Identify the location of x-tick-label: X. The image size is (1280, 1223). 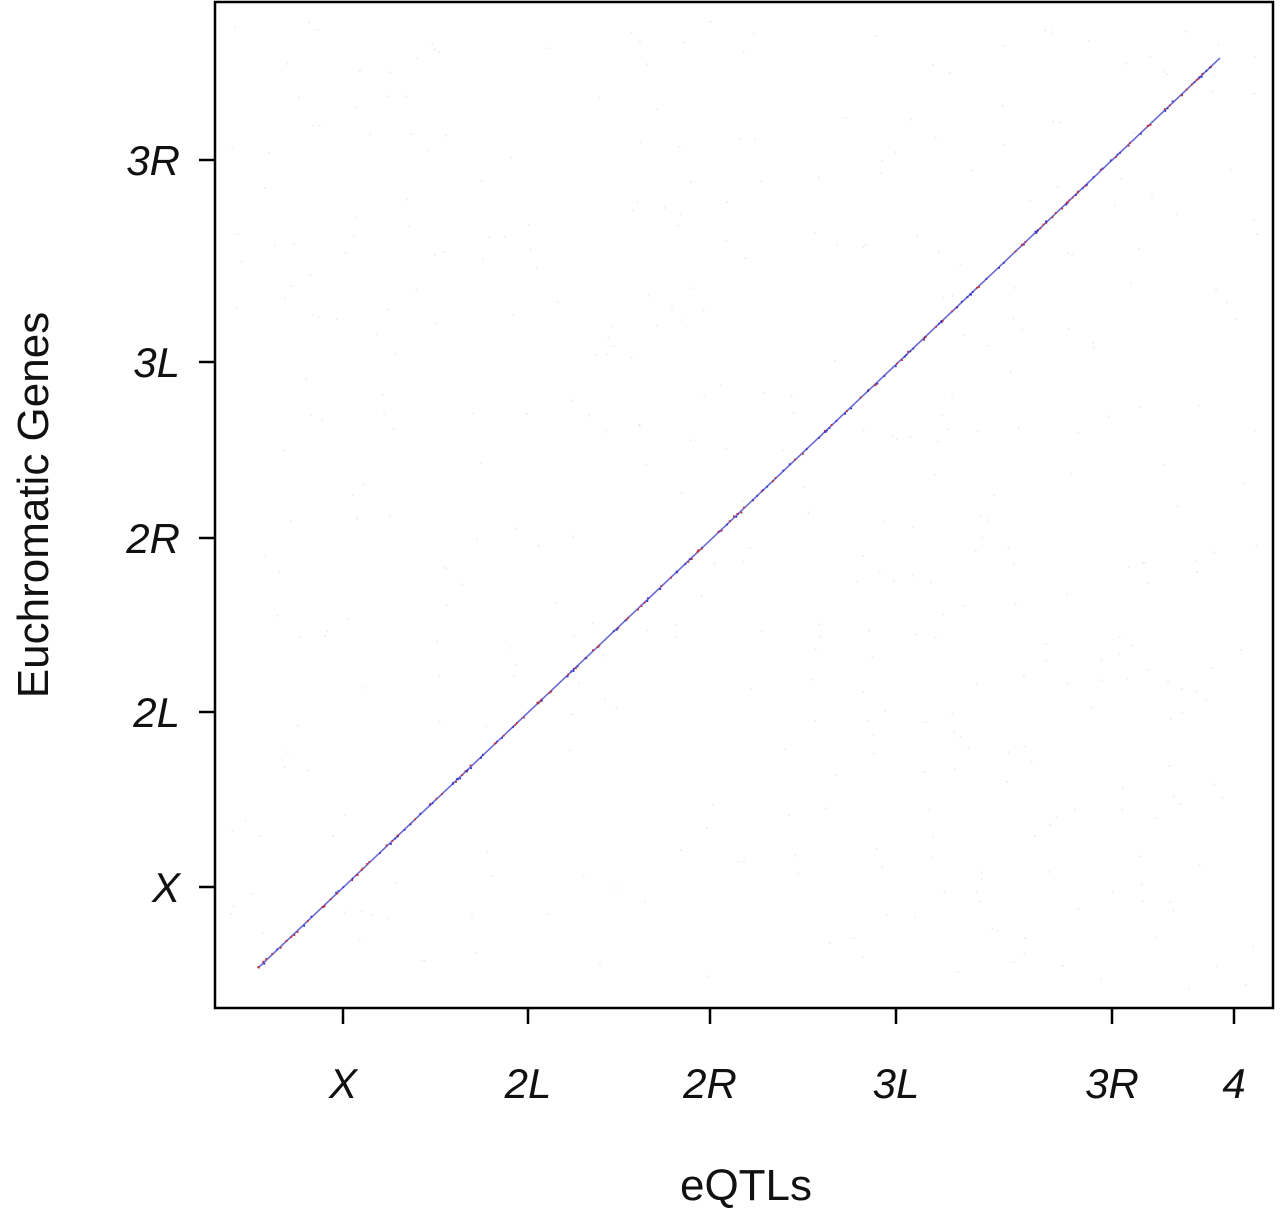
(343, 1083).